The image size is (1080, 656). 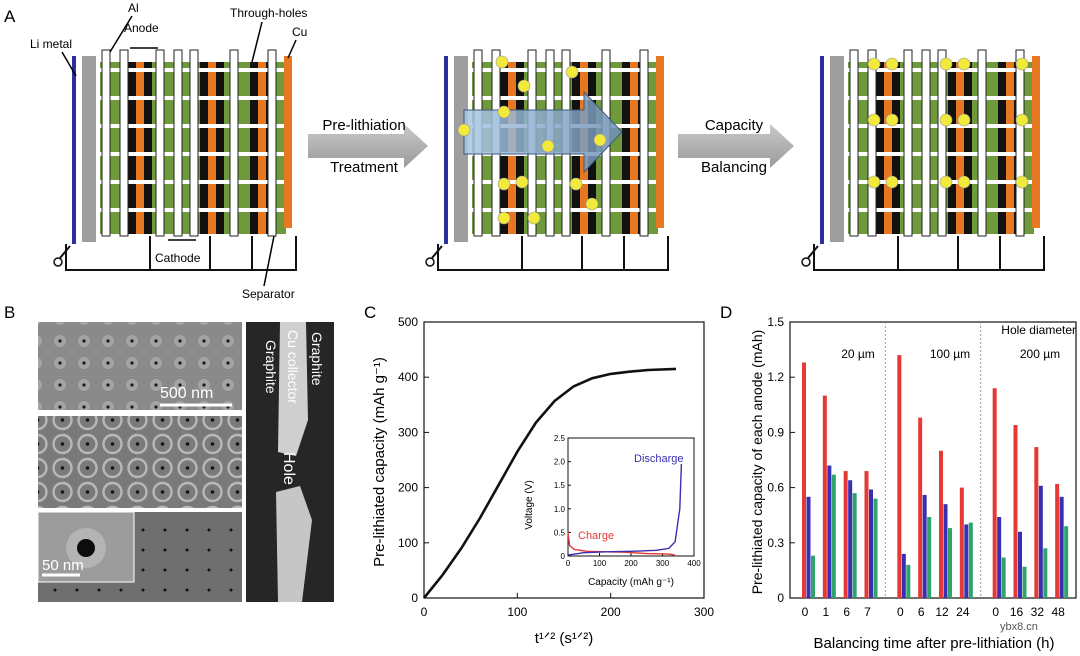 I want to click on arrow2-line2: Balancing, so click(x=734, y=167).